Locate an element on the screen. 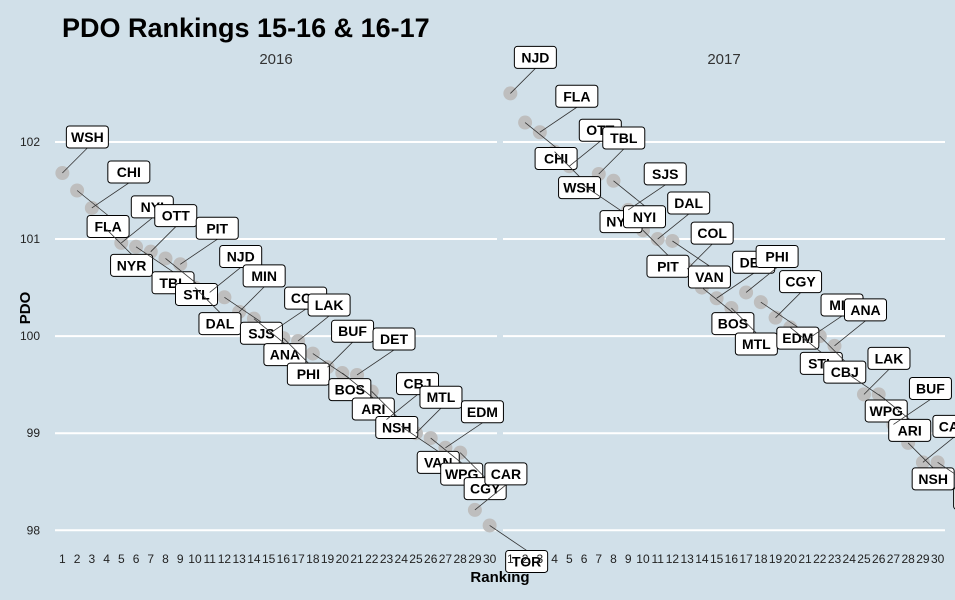  team-label-col: COL is located at coordinates (712, 233).